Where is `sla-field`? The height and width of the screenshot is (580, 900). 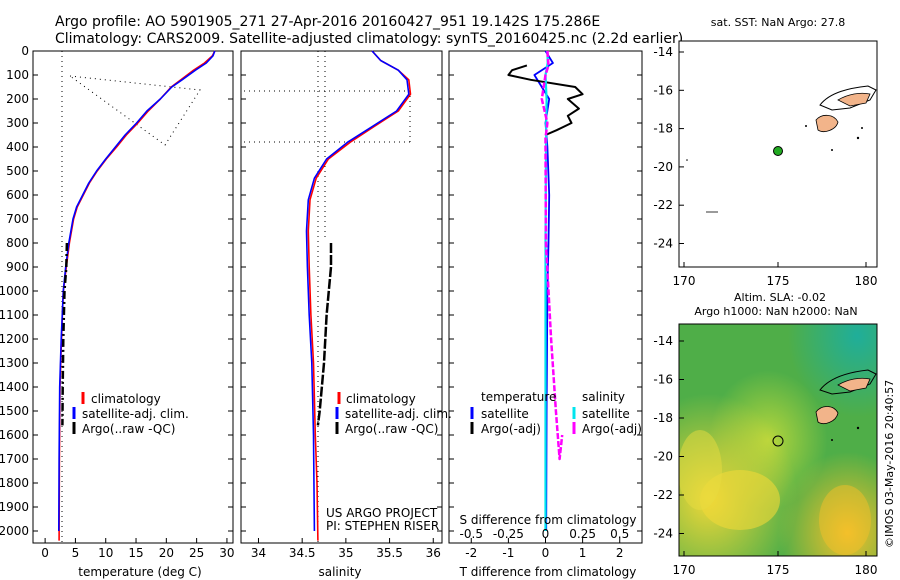
sla-field is located at coordinates (778, 440).